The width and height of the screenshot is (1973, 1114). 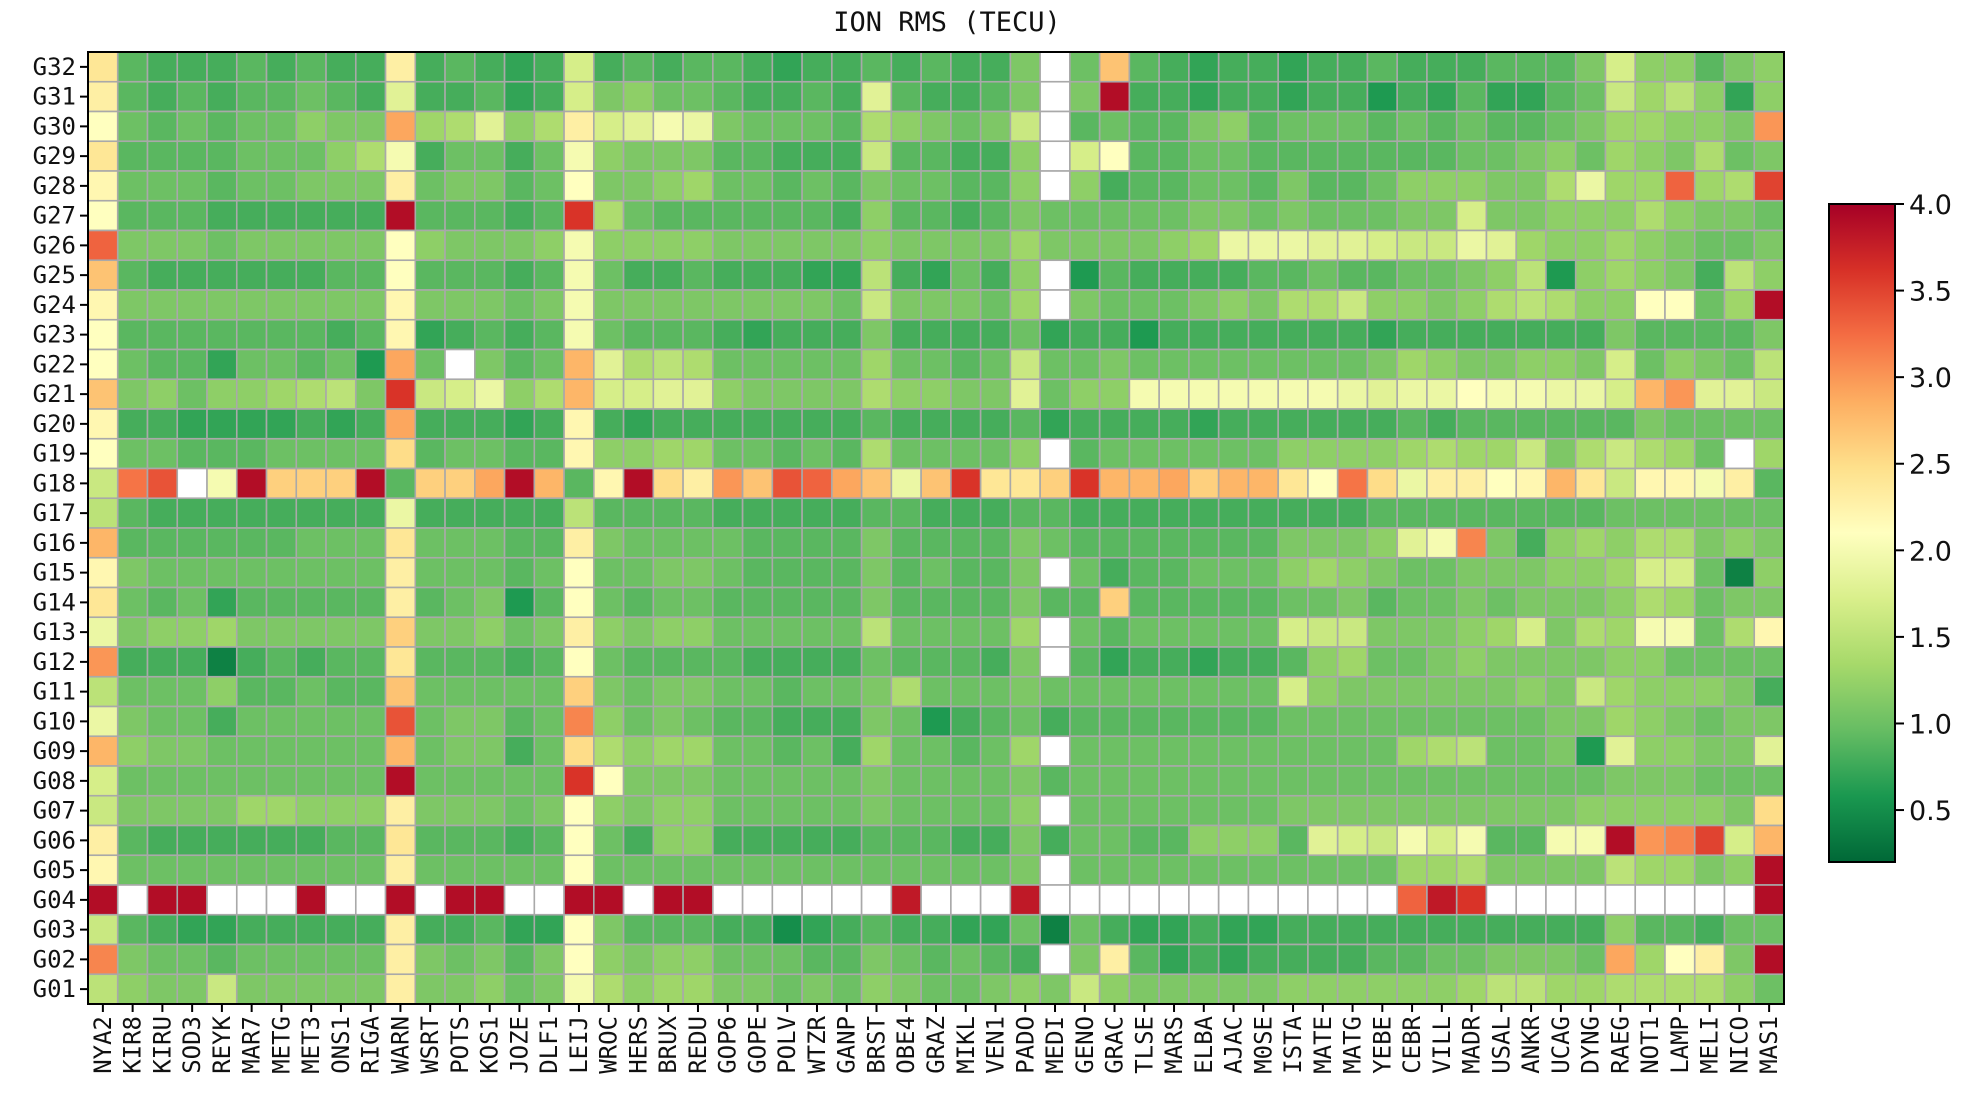 I want to click on colorbar-tick-label: 1.5, so click(x=1930, y=638).